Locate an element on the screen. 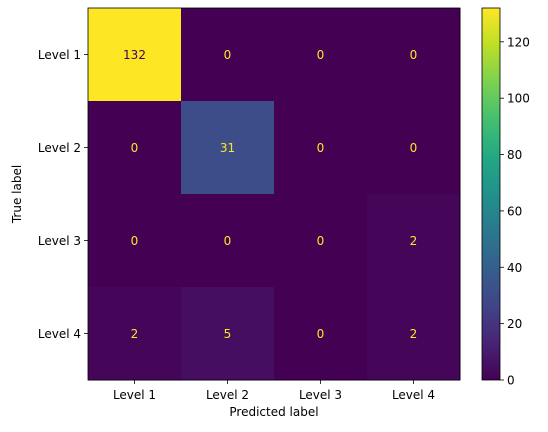  x-axis-label: Predicted label is located at coordinates (273, 412).